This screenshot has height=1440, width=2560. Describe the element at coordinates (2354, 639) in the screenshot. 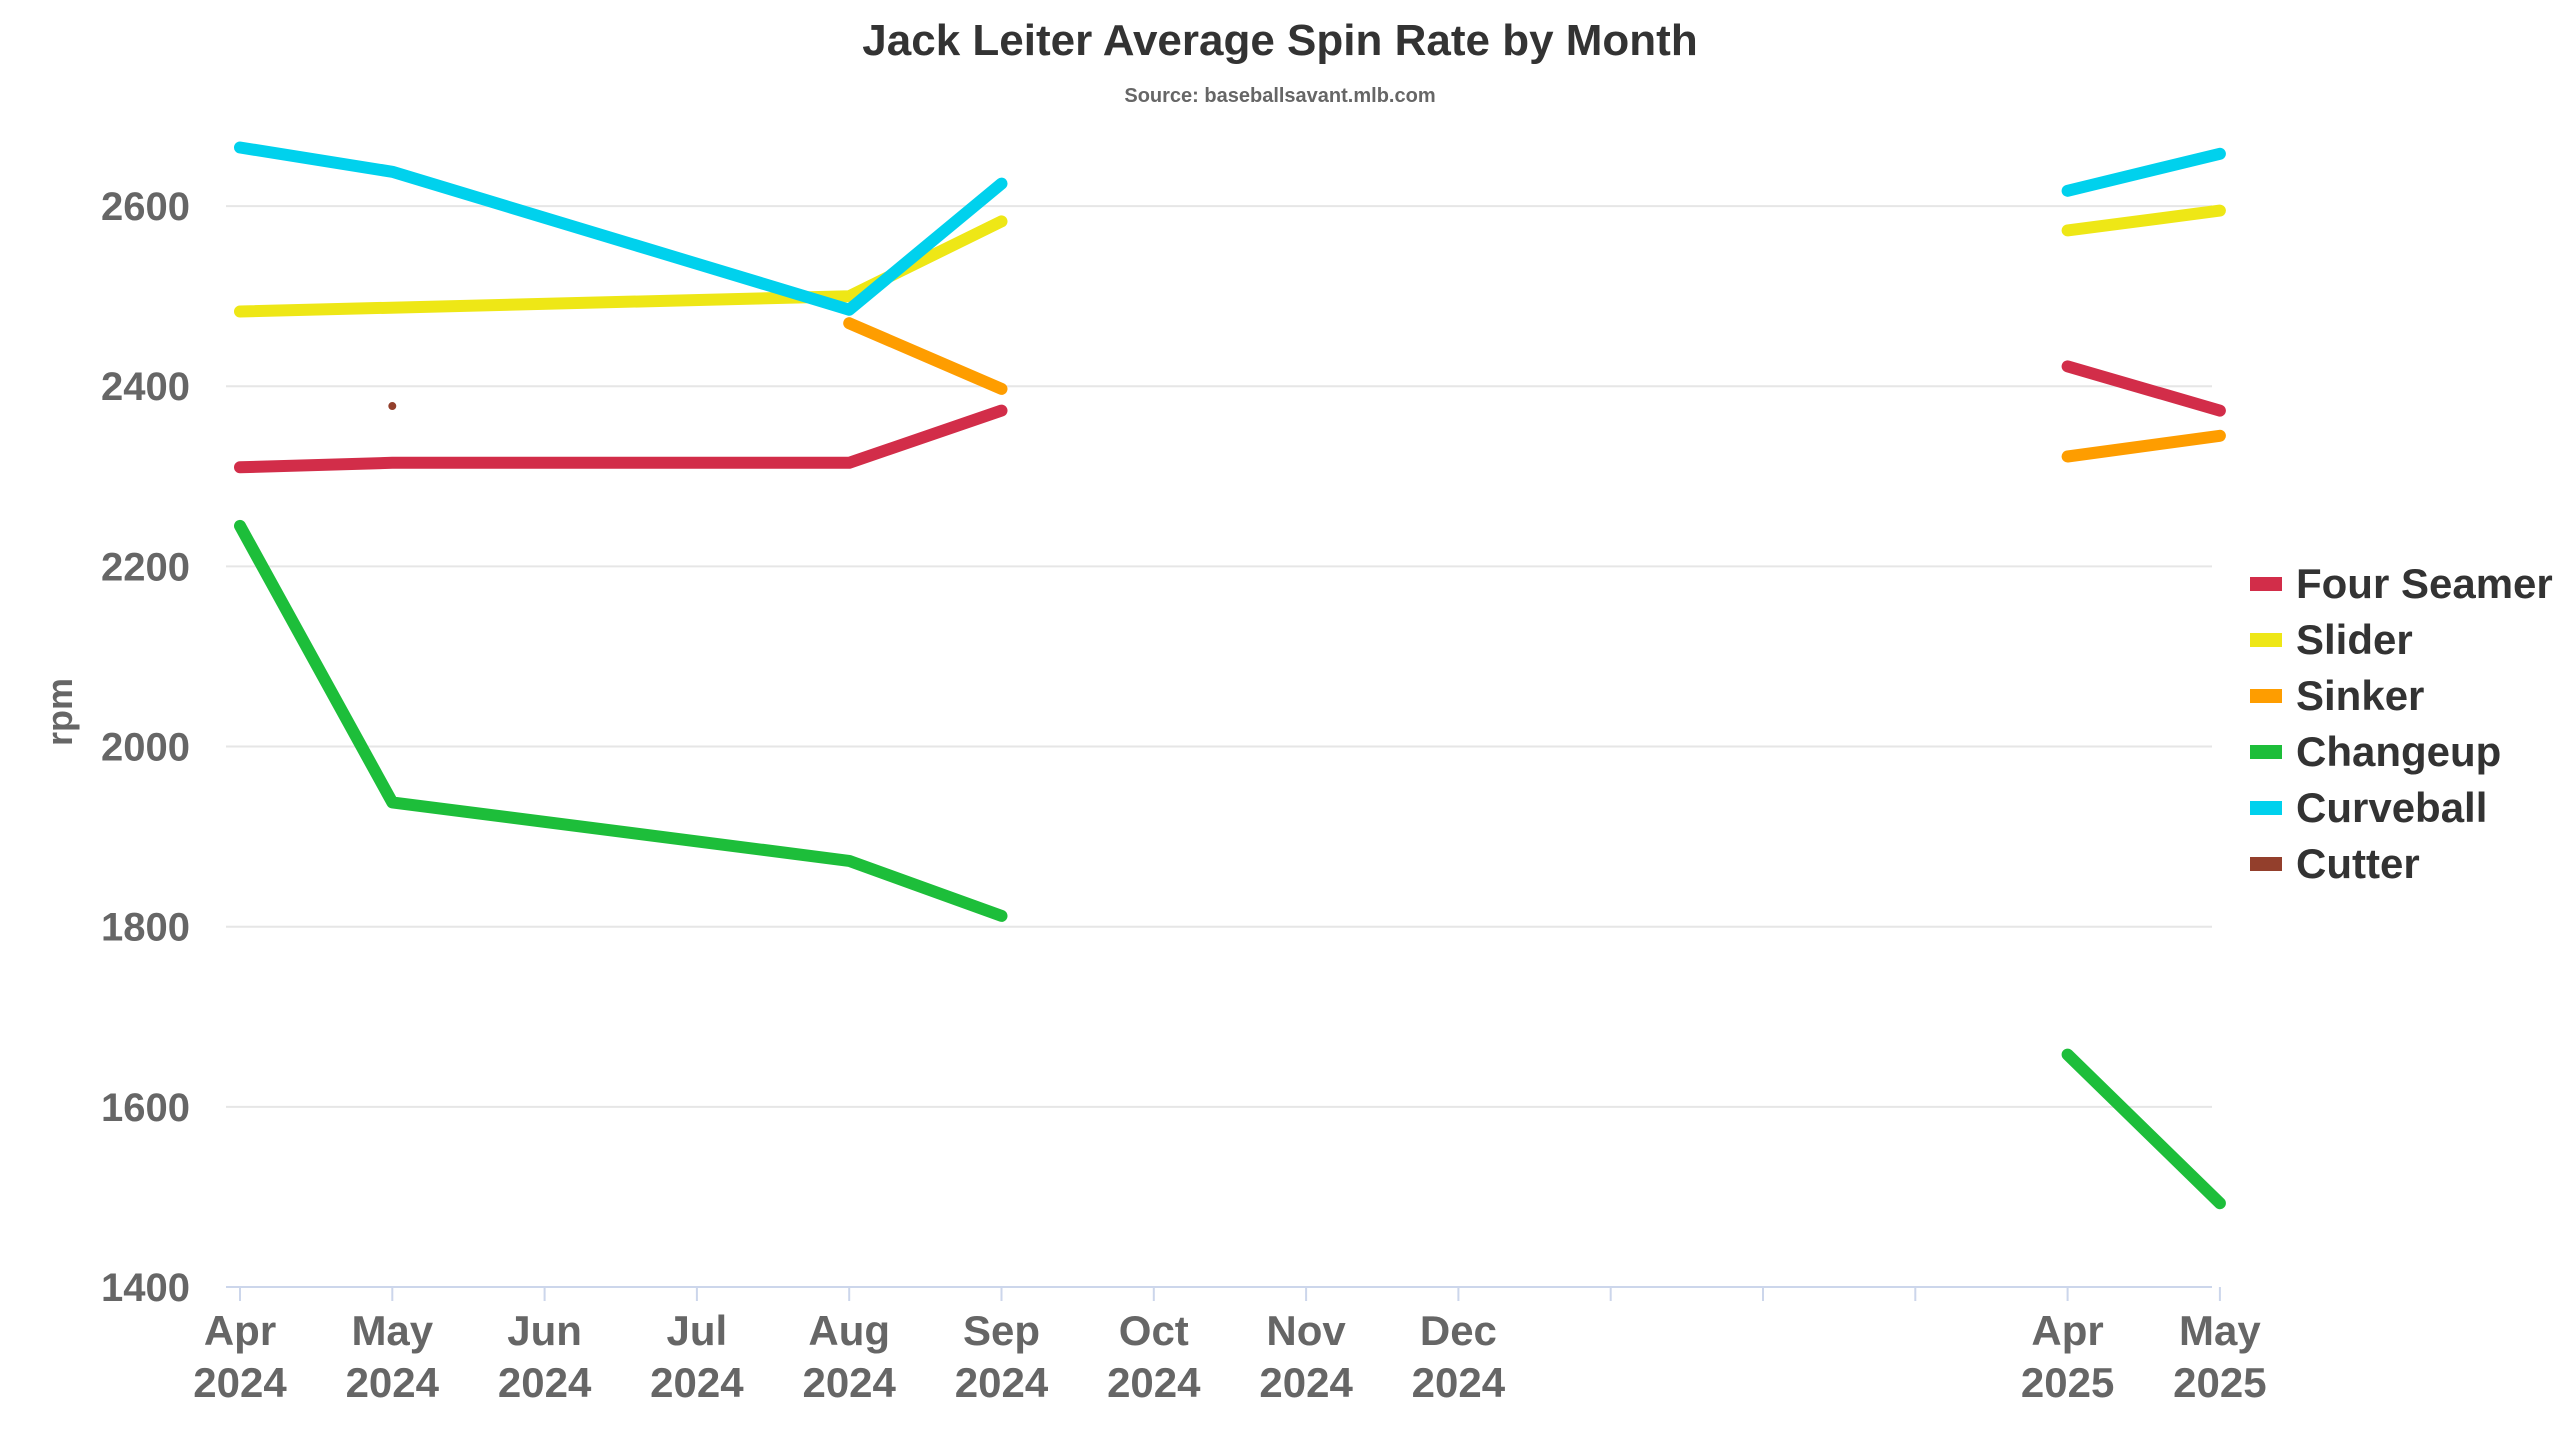

I see `legend-label: Slider` at that location.